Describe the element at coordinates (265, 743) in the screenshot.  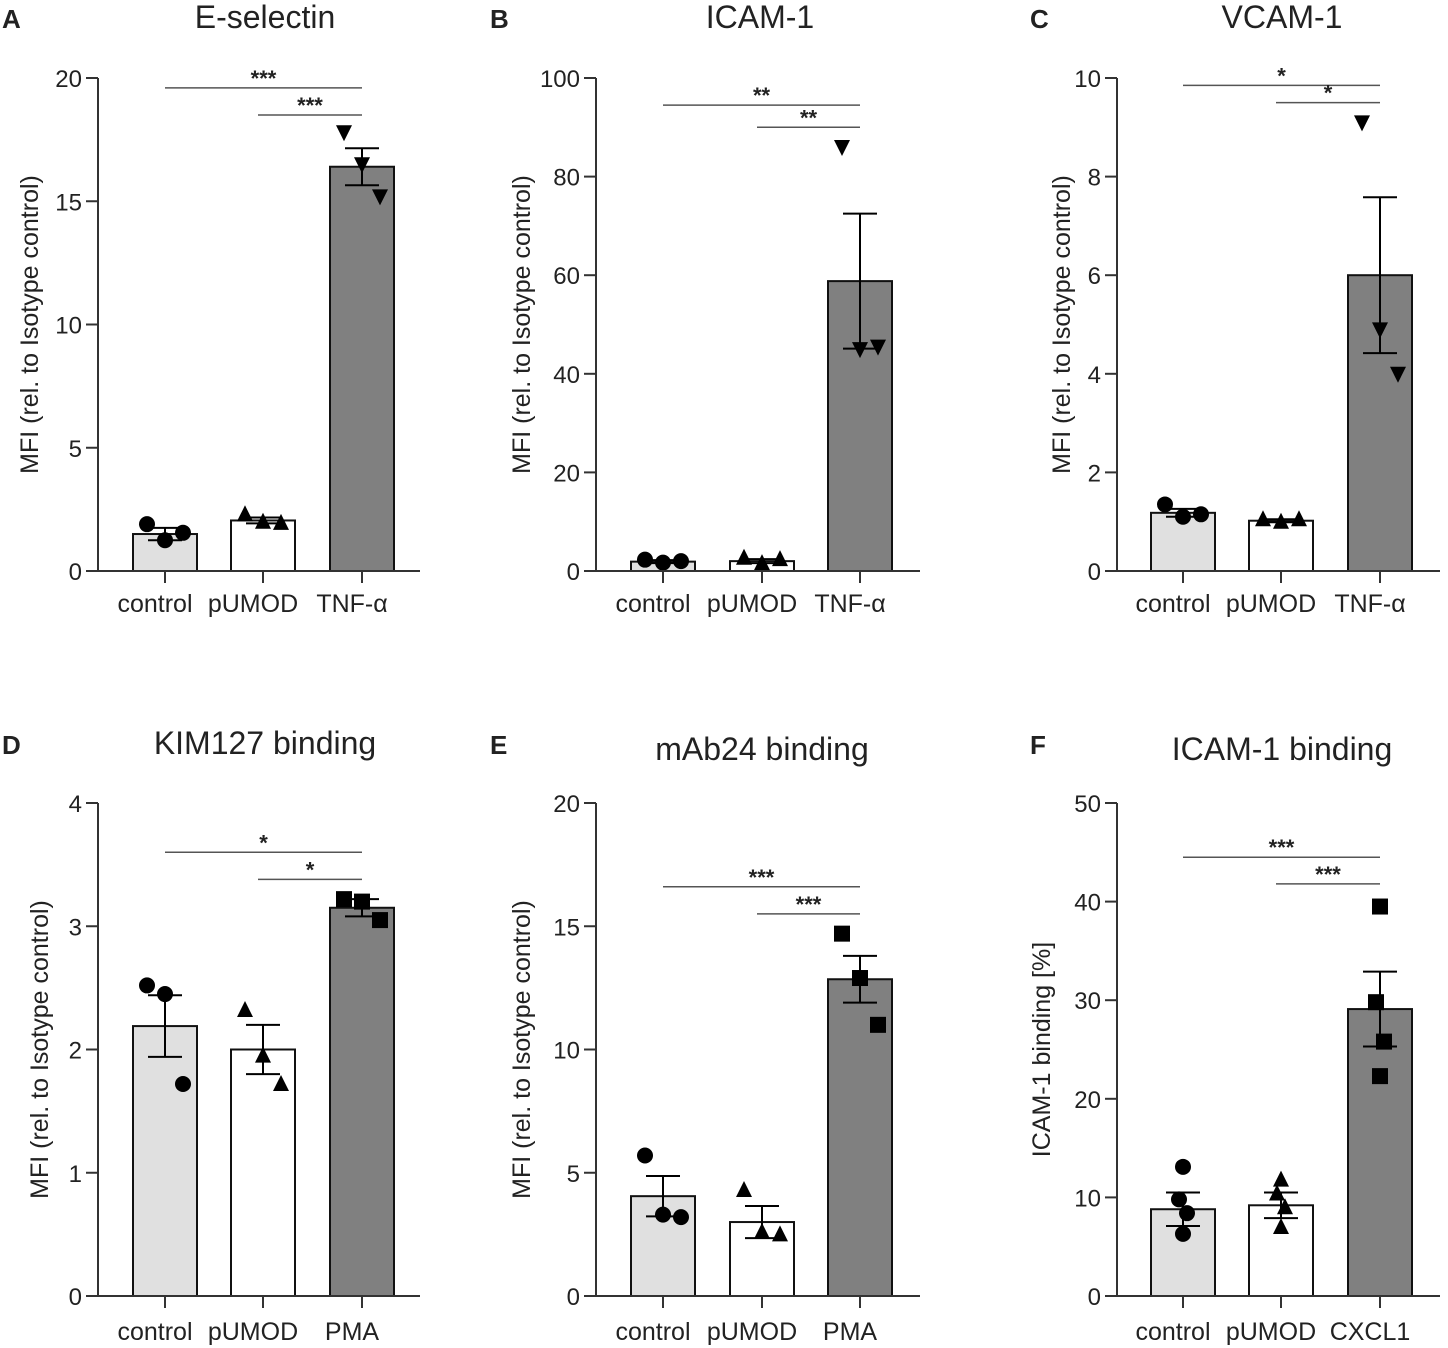
I see `chart-title: KIM127 binding` at that location.